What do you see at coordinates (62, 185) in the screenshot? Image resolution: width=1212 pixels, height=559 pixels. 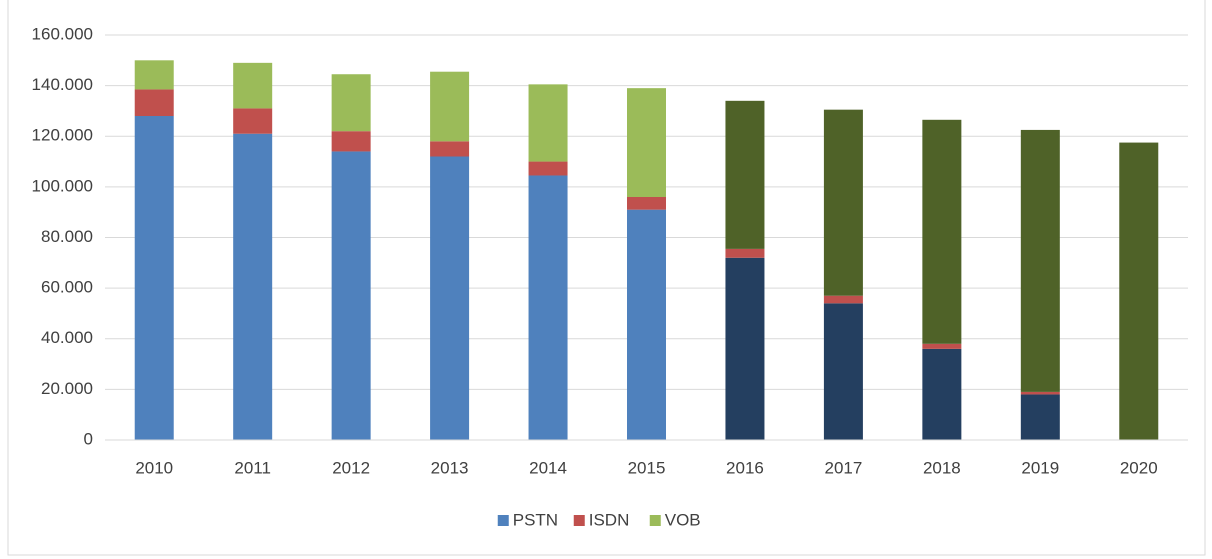 I see `y-tick-label: 100.000` at bounding box center [62, 185].